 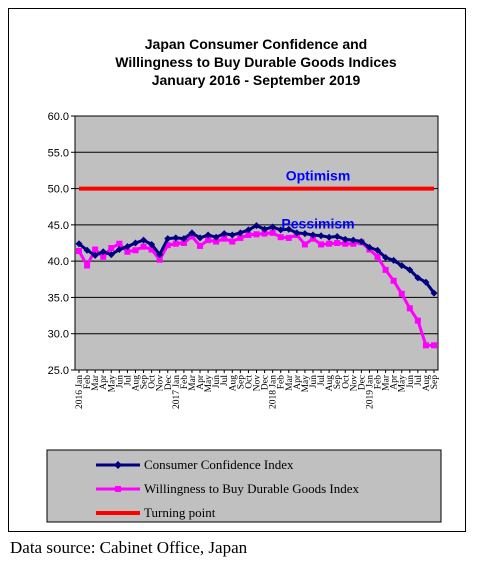 I want to click on y-tick-label: 40.0, so click(x=58, y=262).